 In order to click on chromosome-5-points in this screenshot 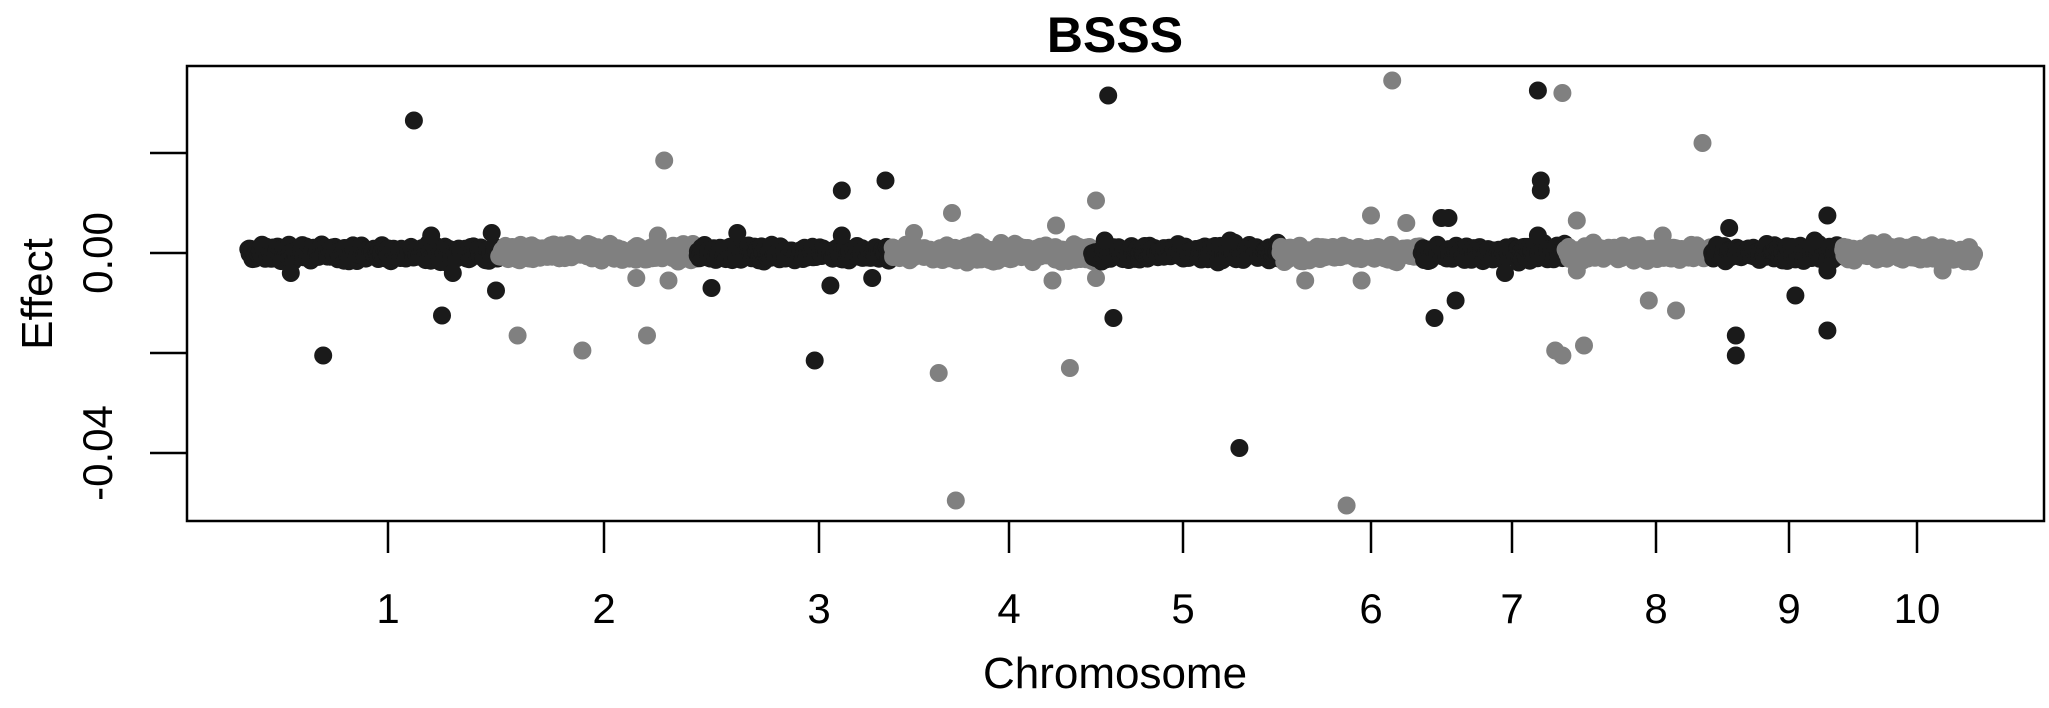, I will do `click(1187, 271)`.